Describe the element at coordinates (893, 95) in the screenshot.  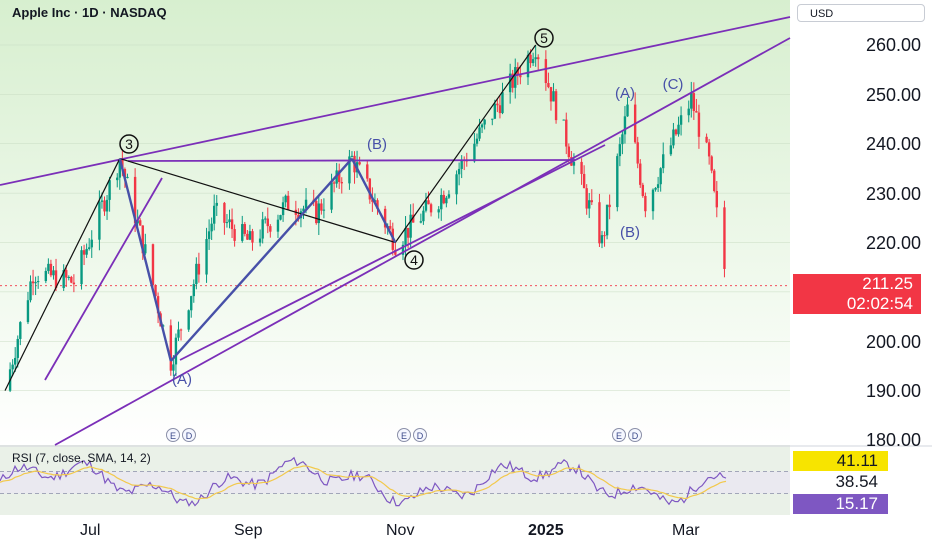
I see `price-label-250: 250.00` at that location.